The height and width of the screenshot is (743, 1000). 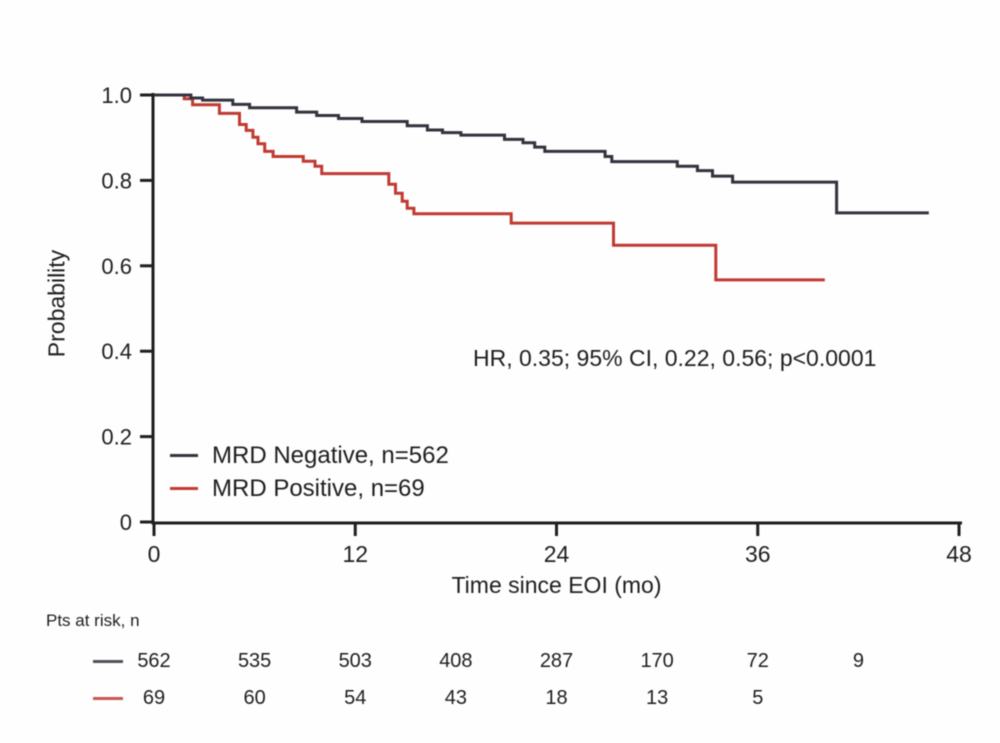 I want to click on hr-annotation: HR, 0.35; 95% CI, 0.22, 0.56; p<0.0001, so click(x=675, y=358).